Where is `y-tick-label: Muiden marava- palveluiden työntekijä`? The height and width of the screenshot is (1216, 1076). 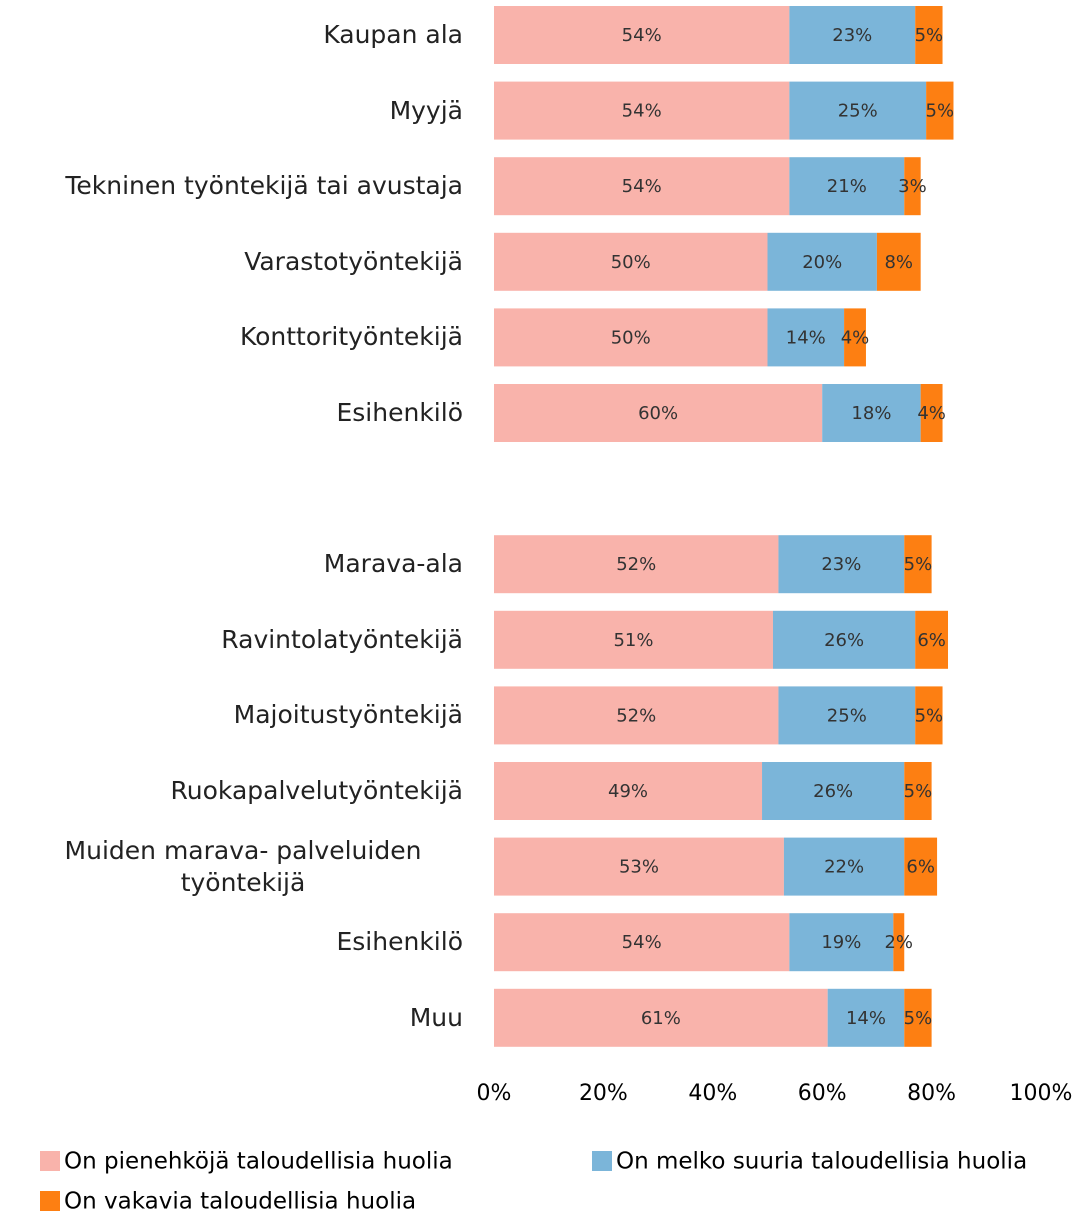
y-tick-label: Muiden marava- palveluiden työntekijä is located at coordinates (231, 867).